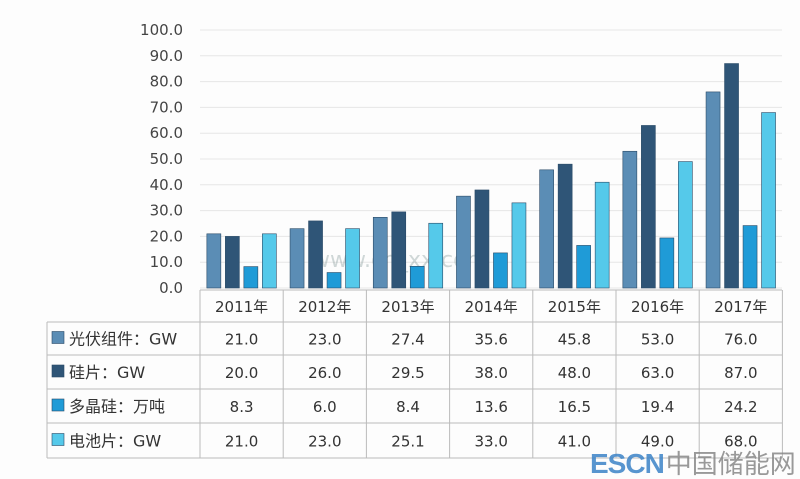 The width and height of the screenshot is (800, 479). What do you see at coordinates (251, 277) in the screenshot?
I see `bar-3-2011年` at bounding box center [251, 277].